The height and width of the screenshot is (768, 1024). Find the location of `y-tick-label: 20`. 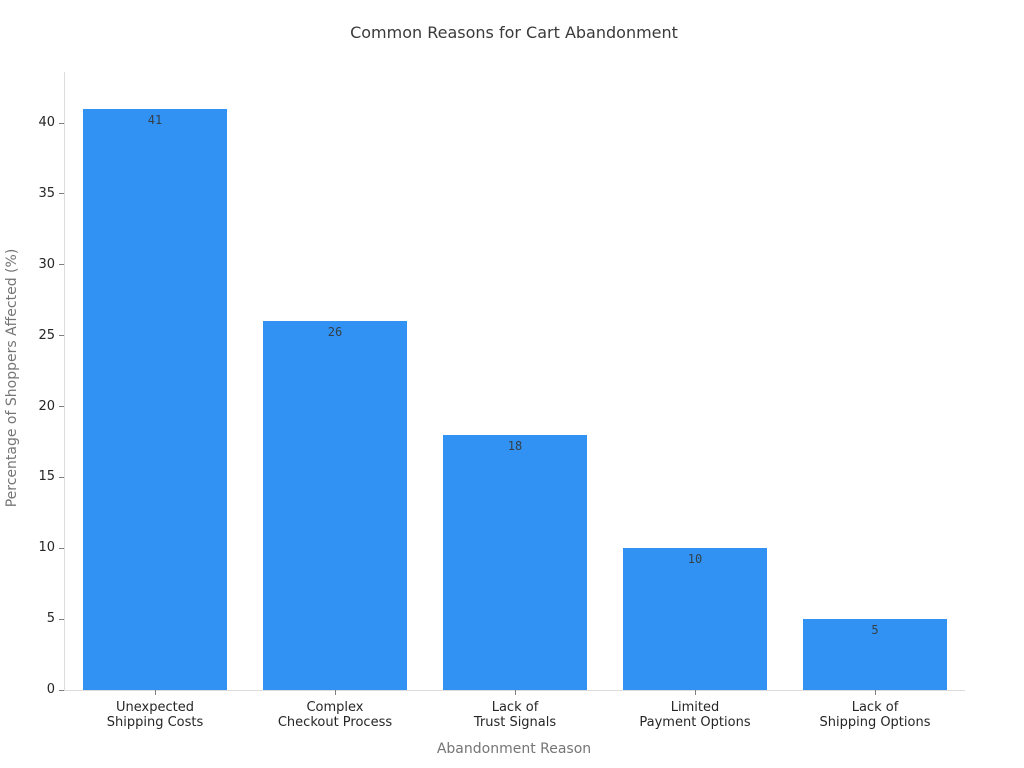

y-tick-label: 20 is located at coordinates (46, 406).